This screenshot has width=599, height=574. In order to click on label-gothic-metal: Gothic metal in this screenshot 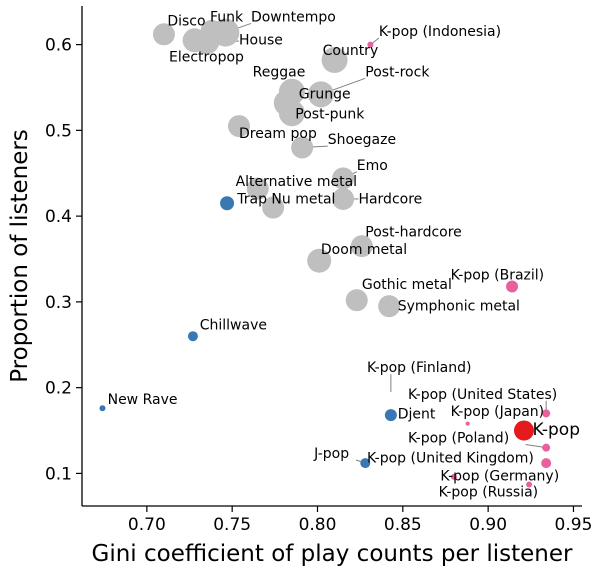, I will do `click(407, 285)`.